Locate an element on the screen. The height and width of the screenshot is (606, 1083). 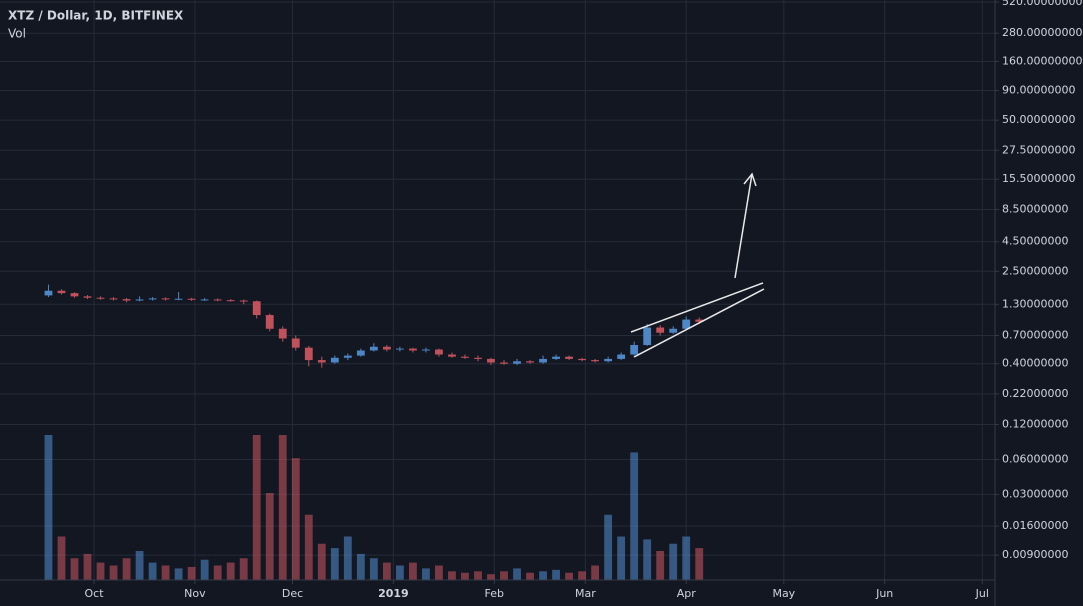
y-tick-label: 4.50000000 is located at coordinates (1035, 241).